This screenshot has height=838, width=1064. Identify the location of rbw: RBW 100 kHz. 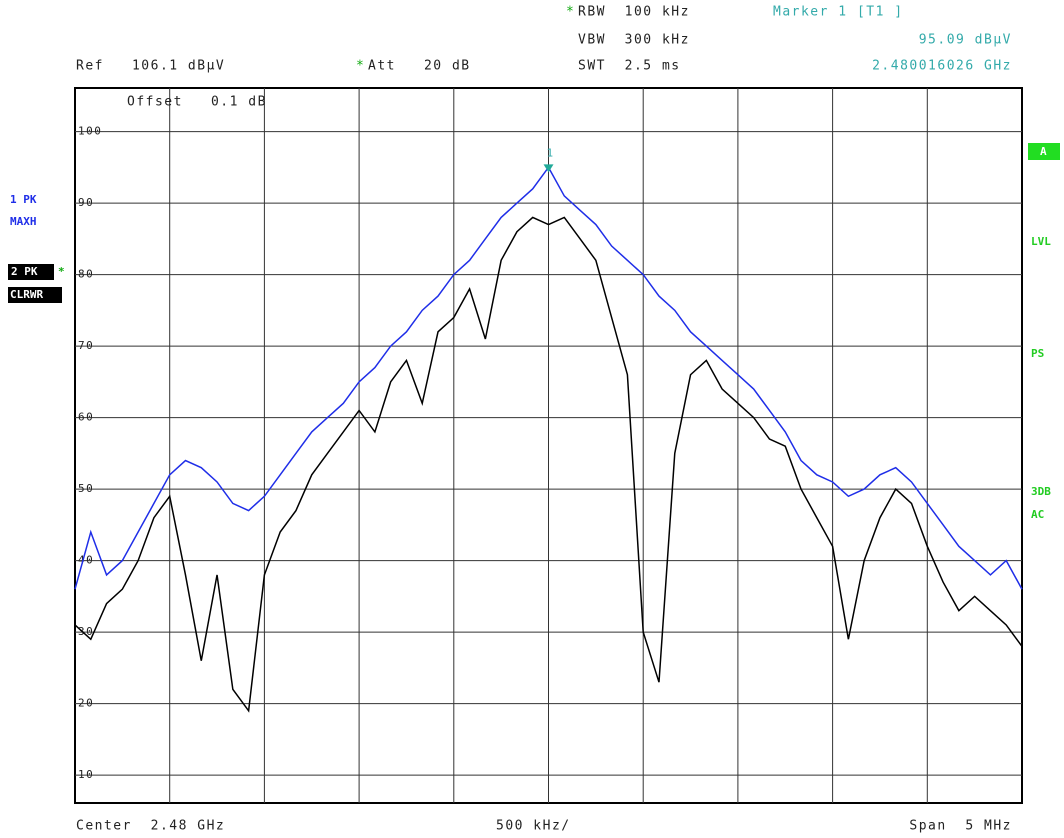
(634, 12).